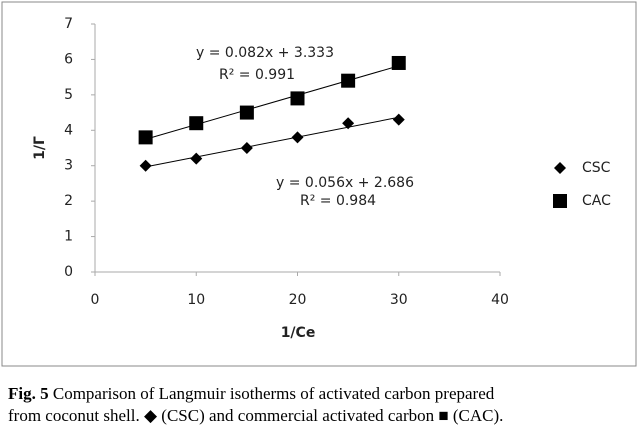  What do you see at coordinates (298, 300) in the screenshot?
I see `x-tick-label: 20` at bounding box center [298, 300].